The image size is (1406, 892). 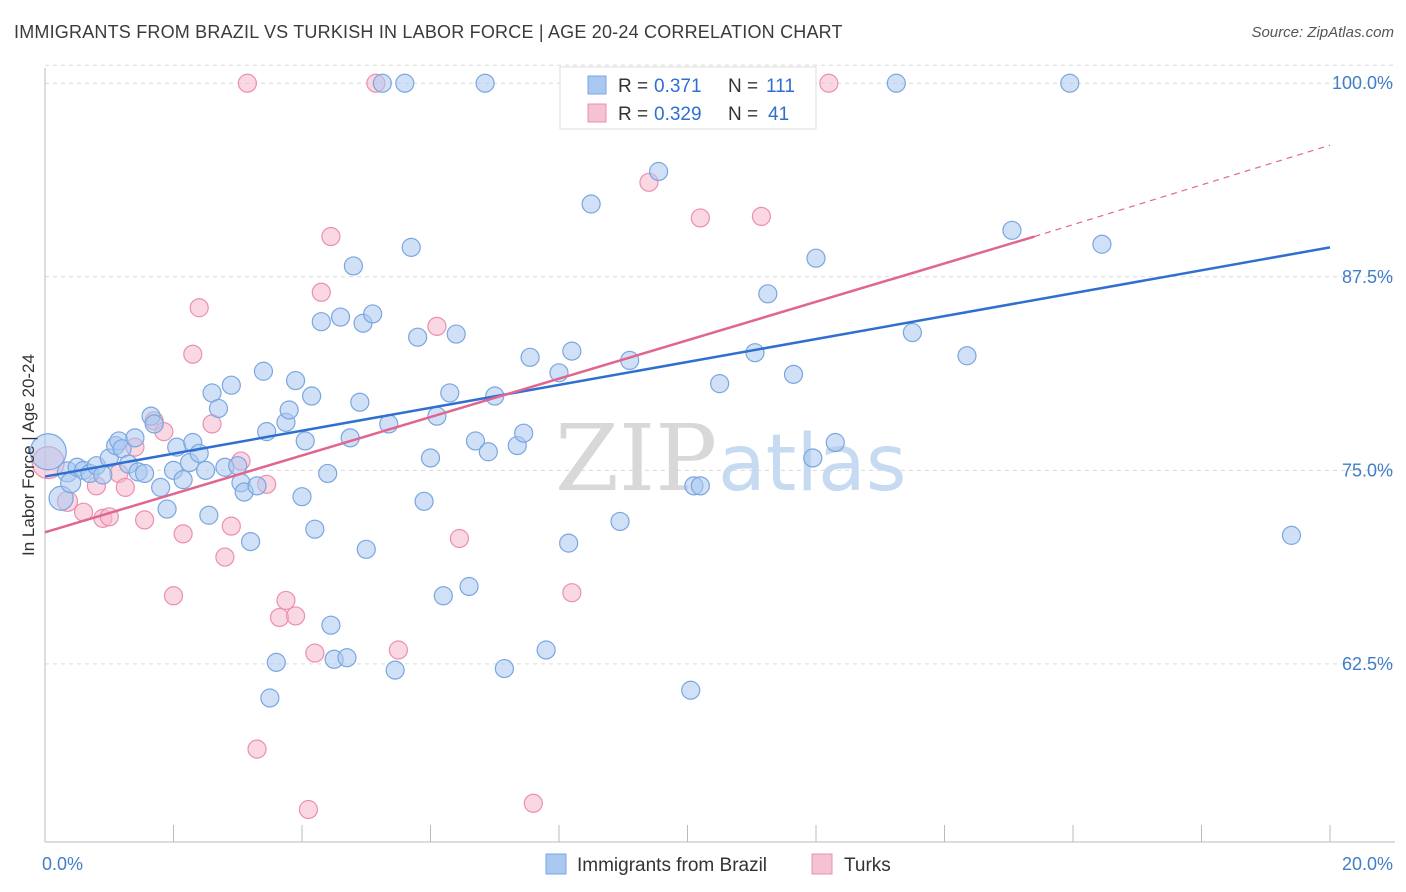 I want to click on y-tick-label-0: 62.5%, so click(x=1367, y=664).